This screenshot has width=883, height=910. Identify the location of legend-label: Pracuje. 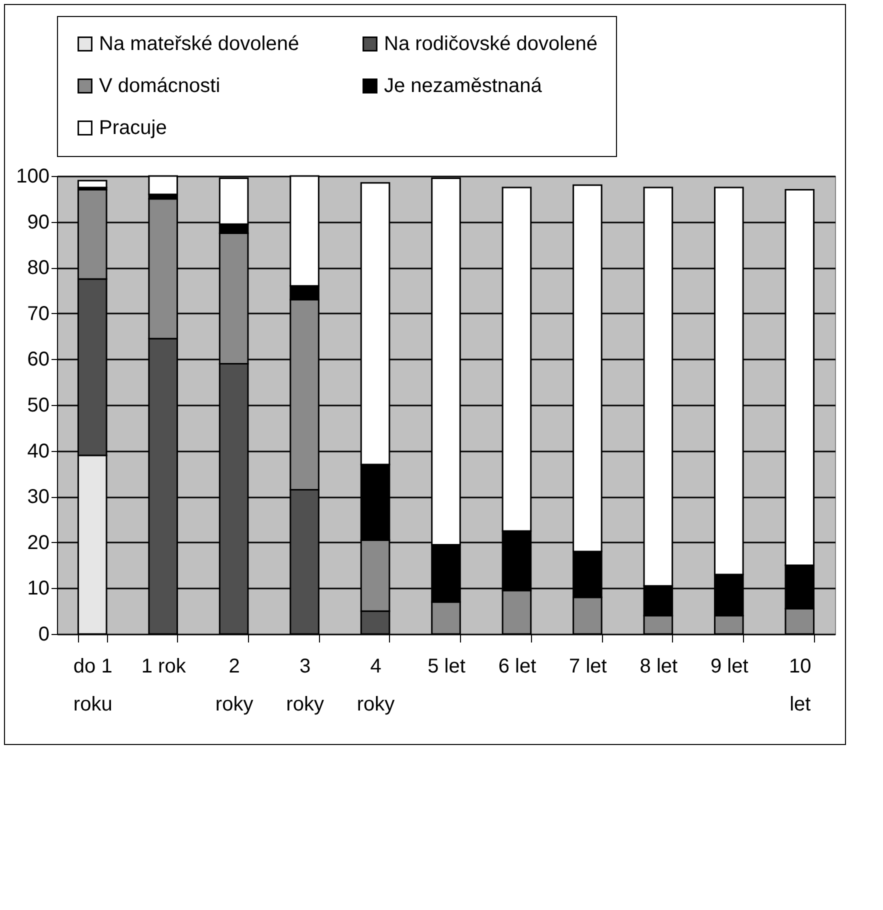
(133, 128).